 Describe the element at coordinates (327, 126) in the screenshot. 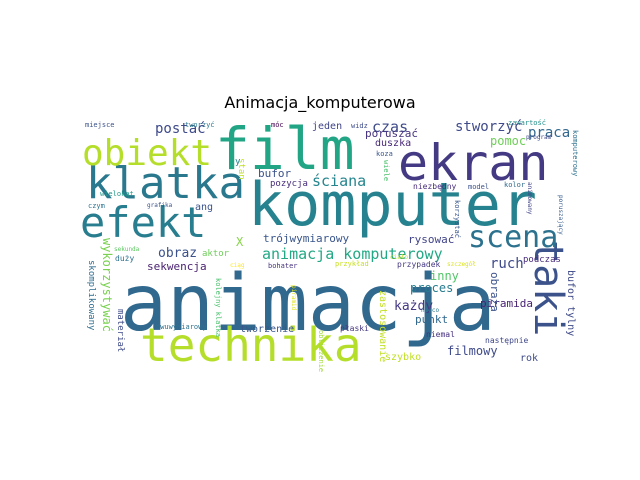

I see `word: jeden` at that location.